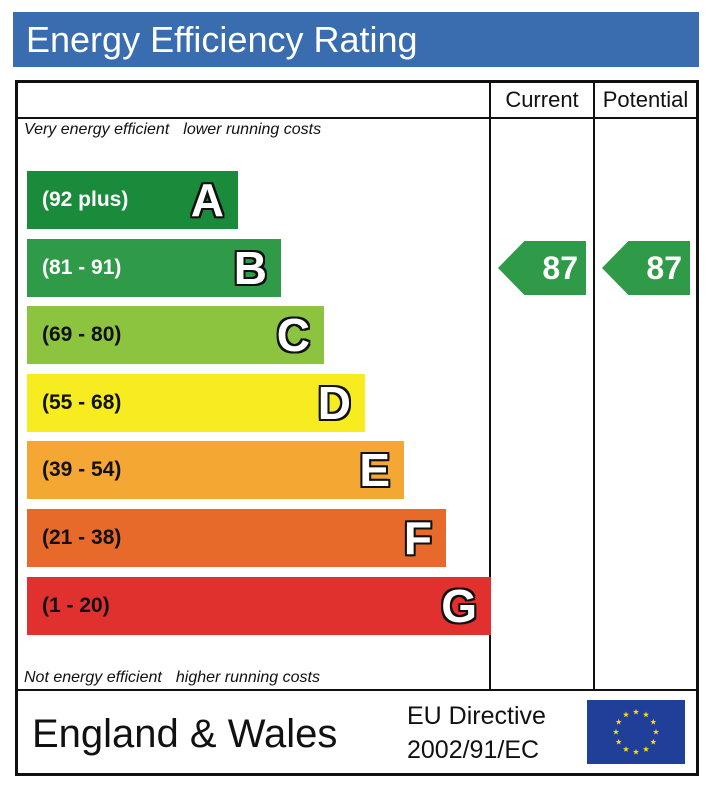 This screenshot has width=713, height=788. I want to click on current-column-header: Current, so click(542, 99).